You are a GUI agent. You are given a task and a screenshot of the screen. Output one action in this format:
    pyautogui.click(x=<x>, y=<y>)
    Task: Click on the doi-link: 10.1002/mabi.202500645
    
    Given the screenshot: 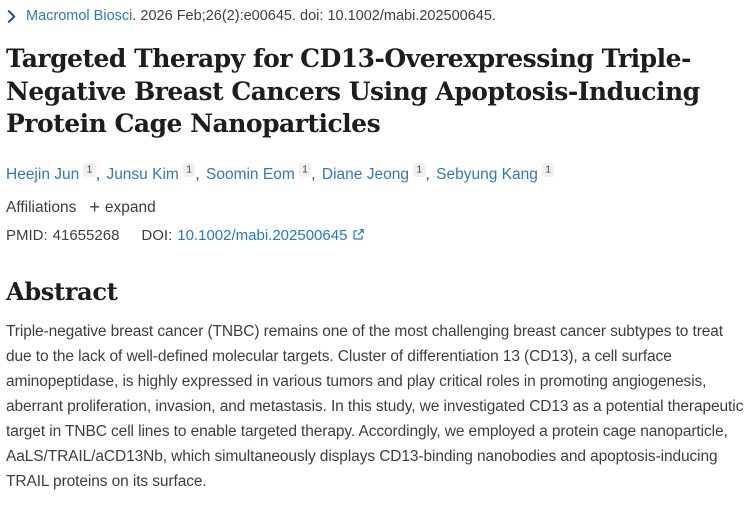 What is the action you would take?
    pyautogui.click(x=271, y=235)
    